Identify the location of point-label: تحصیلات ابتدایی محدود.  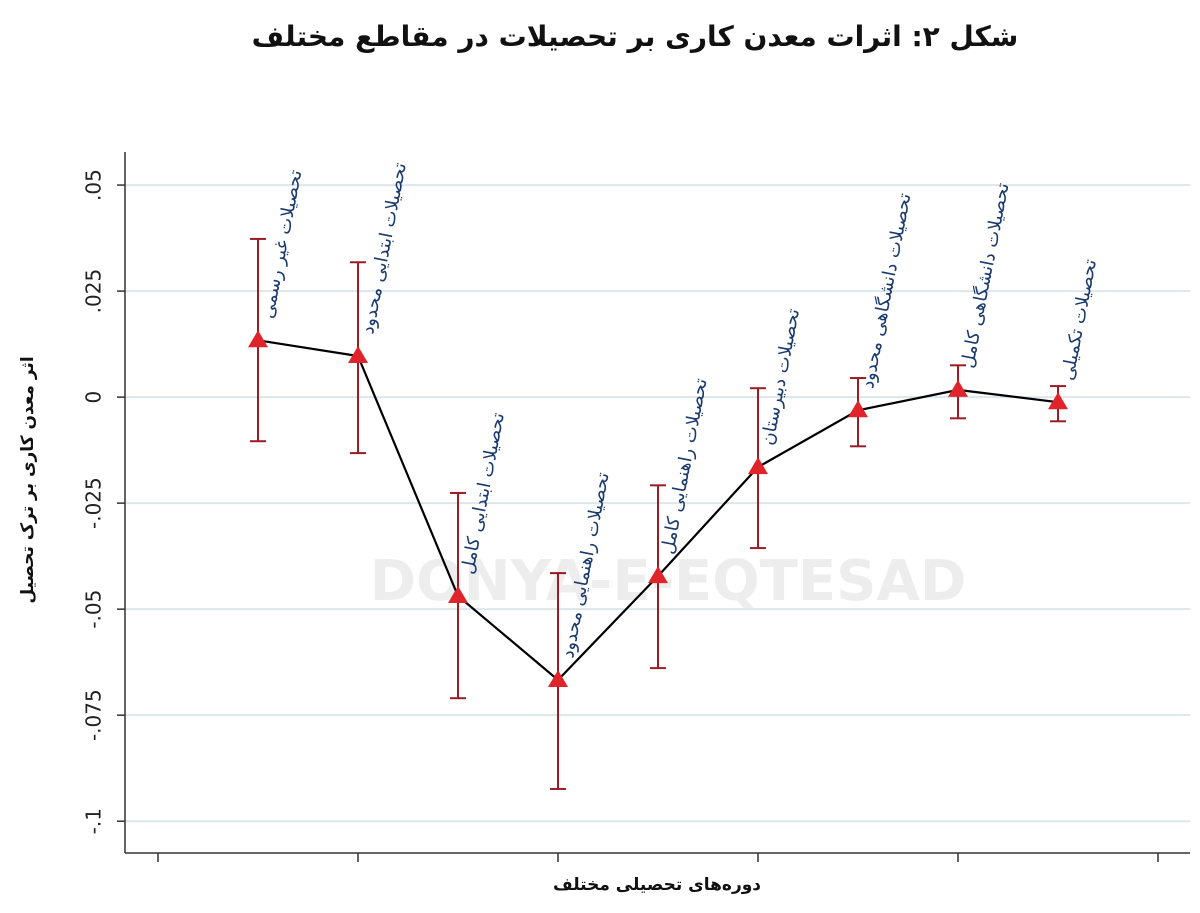
(384, 248).